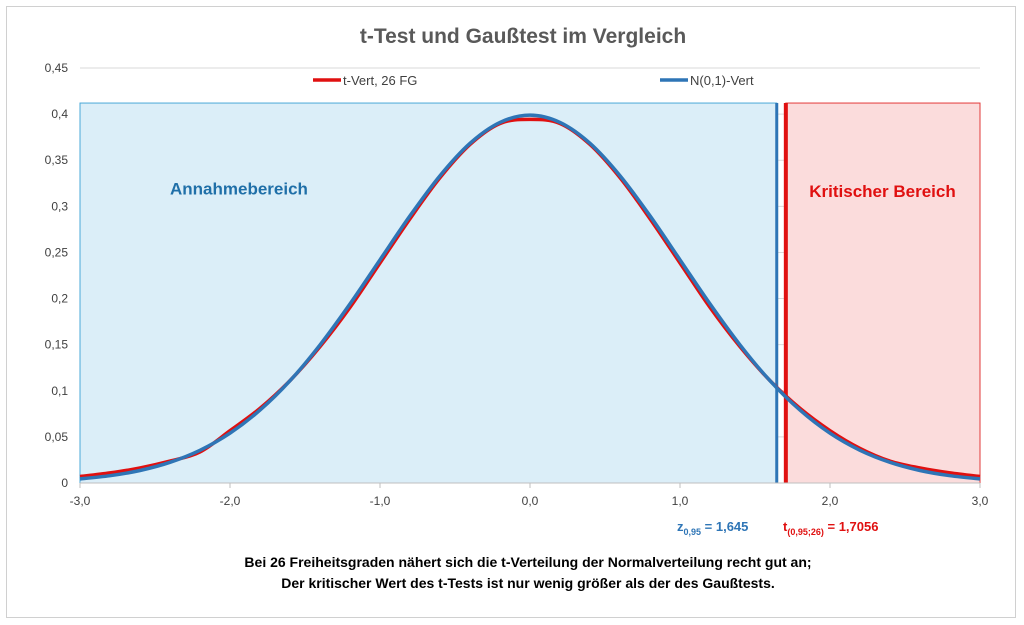 This screenshot has width=1024, height=625. What do you see at coordinates (777, 528) in the screenshot?
I see `annotations: z0,95 = 1,645 t(0,95;26) = 1,7056` at bounding box center [777, 528].